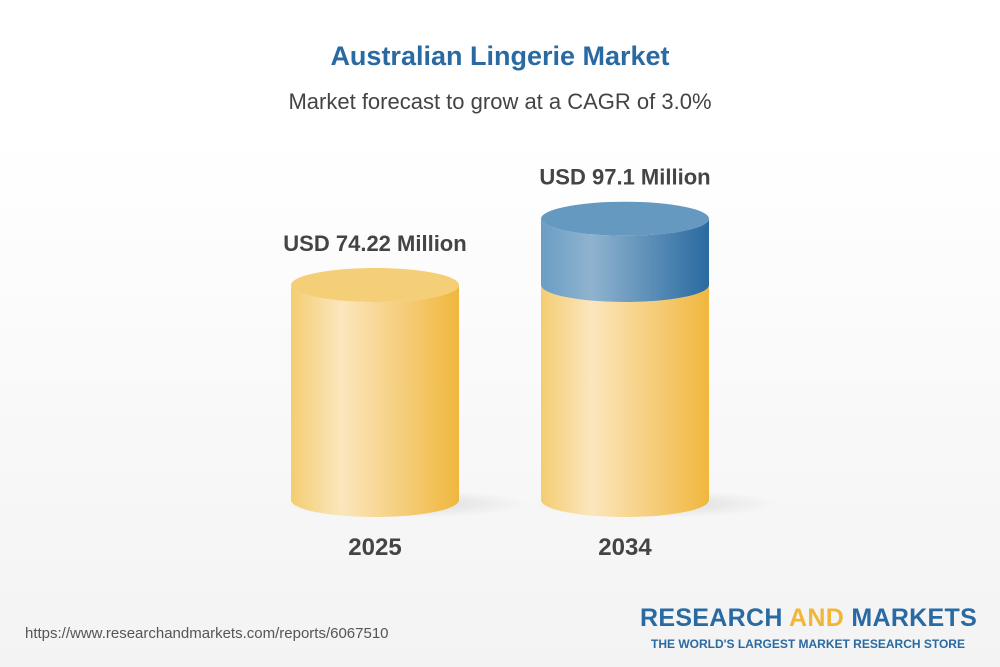  What do you see at coordinates (625, 547) in the screenshot?
I see `x-tick-label: 2034` at bounding box center [625, 547].